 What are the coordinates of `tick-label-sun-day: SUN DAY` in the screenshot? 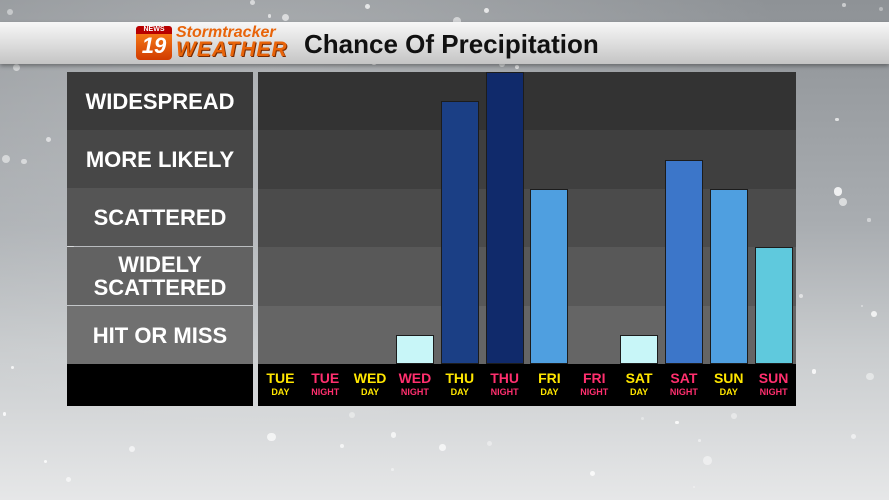 It's located at (729, 384).